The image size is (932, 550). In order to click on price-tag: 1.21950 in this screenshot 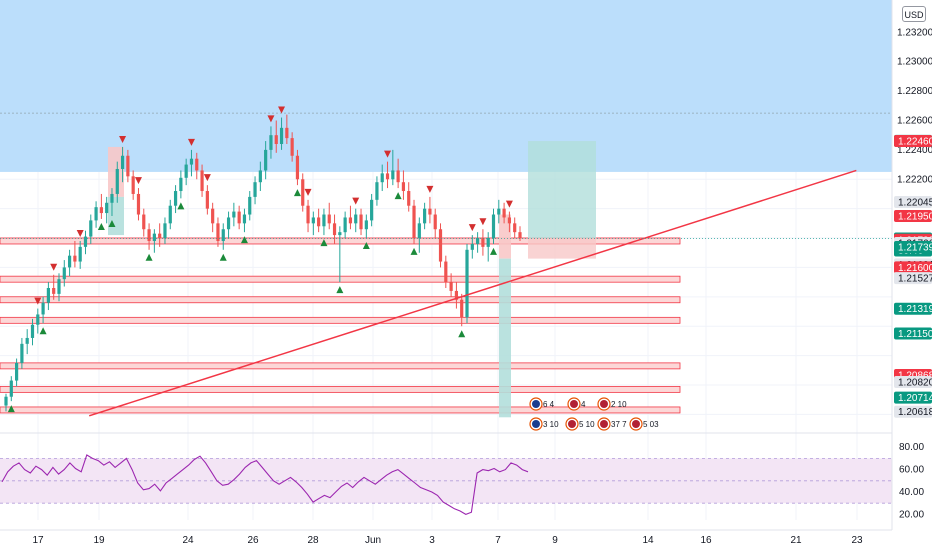, I will do `click(913, 216)`.